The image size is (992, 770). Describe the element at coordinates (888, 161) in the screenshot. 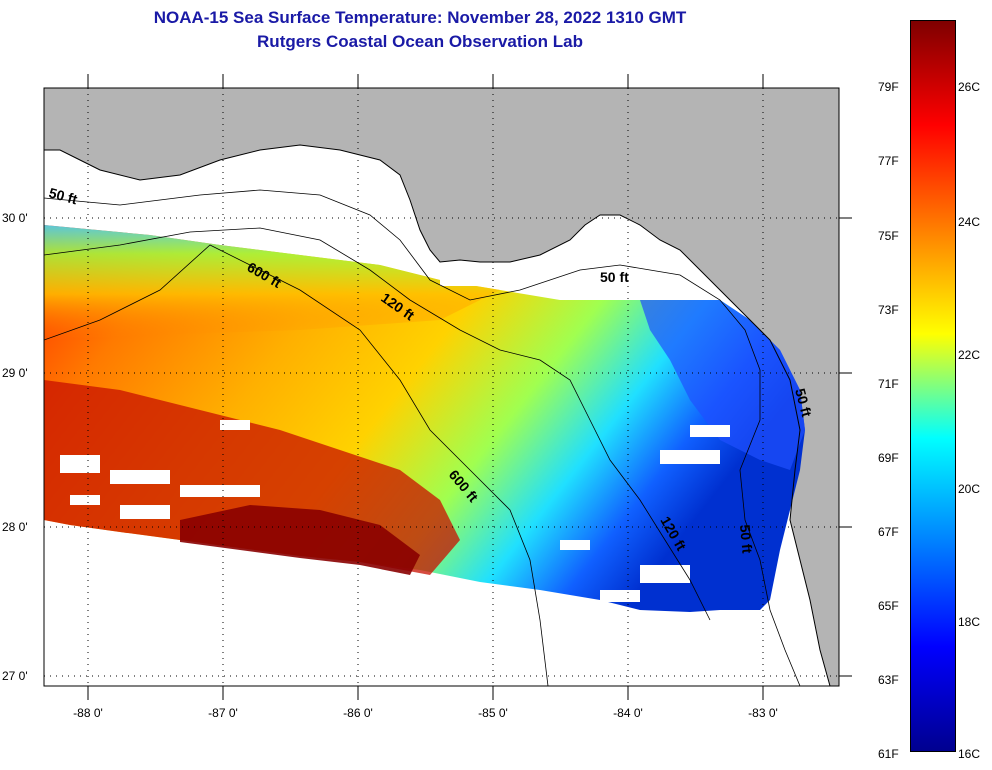

I see `colorbar-f-label: 77F` at that location.